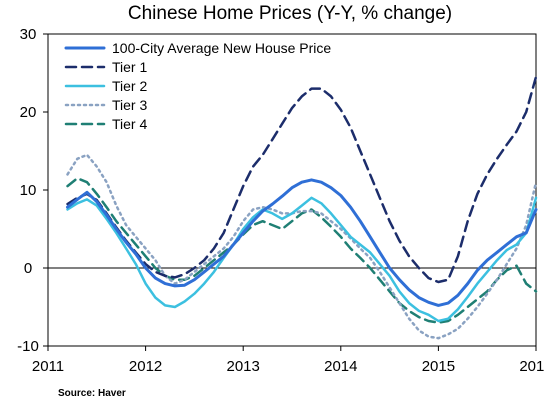 The width and height of the screenshot is (544, 402). What do you see at coordinates (129, 86) in the screenshot?
I see `legend-label: Tier 2` at bounding box center [129, 86].